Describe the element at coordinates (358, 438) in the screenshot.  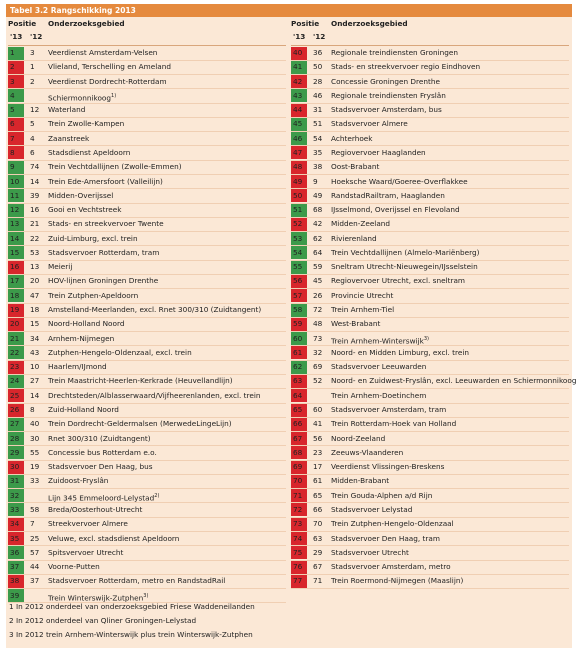
I see `area-name-text: Noord-Zeeland` at that location.